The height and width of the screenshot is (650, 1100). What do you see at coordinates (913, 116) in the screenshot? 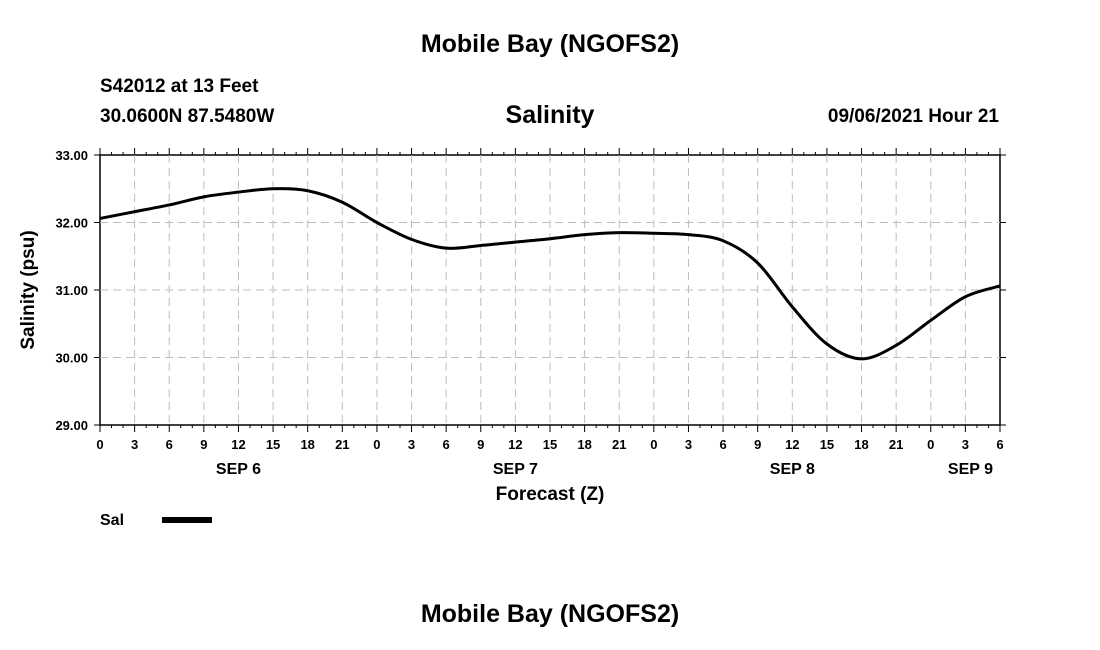
I see `datetime-label: 09/06/2021 Hour 21` at bounding box center [913, 116].